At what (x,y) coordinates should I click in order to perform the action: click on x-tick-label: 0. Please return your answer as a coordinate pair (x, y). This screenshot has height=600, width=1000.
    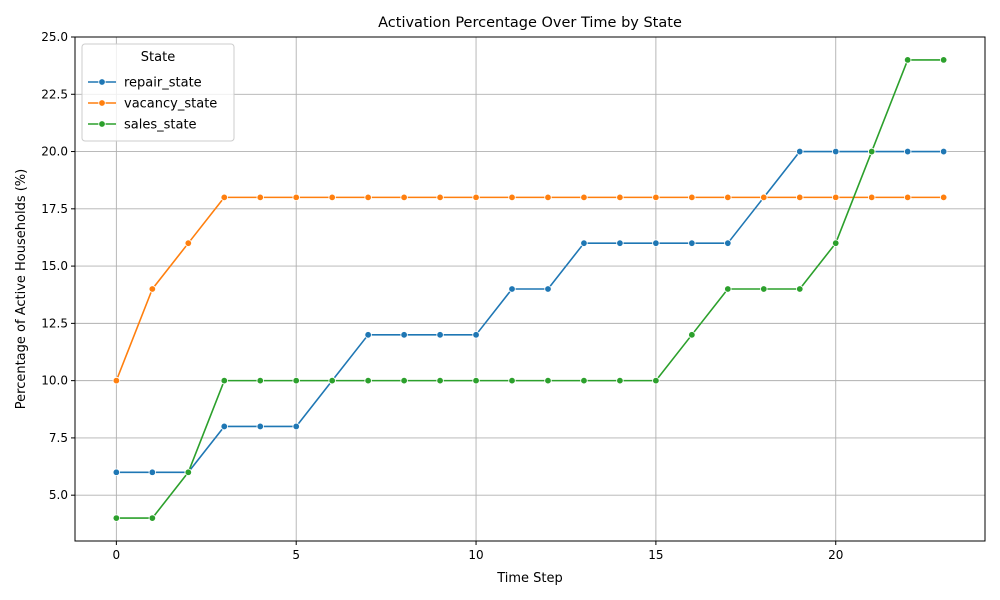
    Looking at the image, I should click on (117, 555).